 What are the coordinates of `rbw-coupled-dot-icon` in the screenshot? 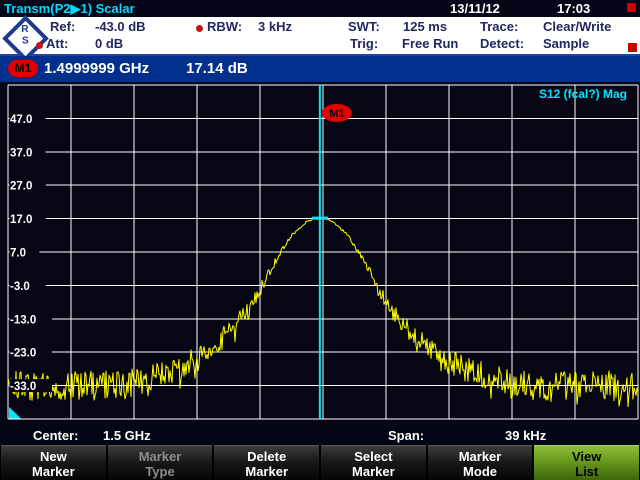 It's located at (199, 28).